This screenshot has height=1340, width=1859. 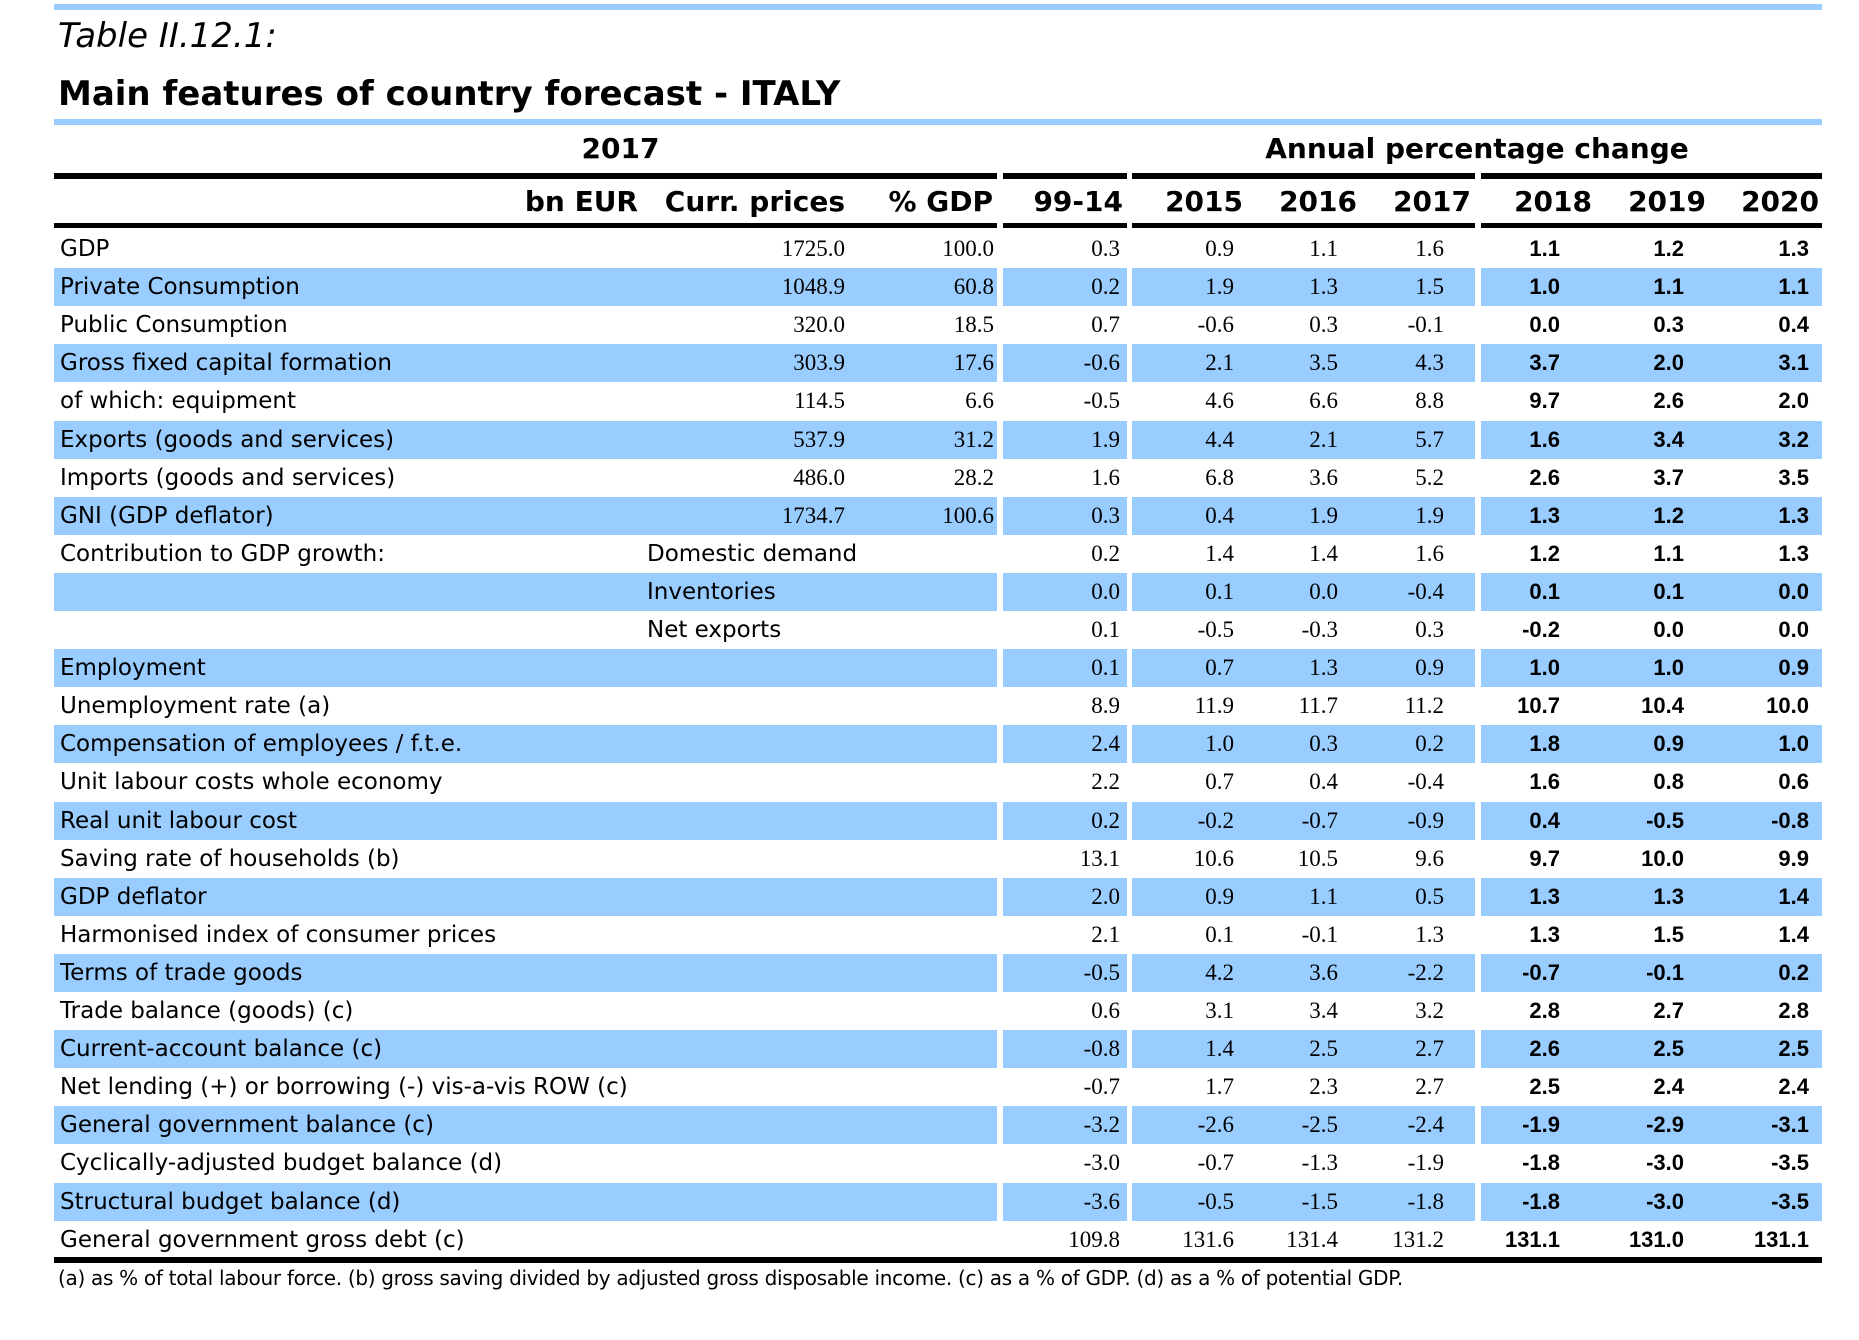 I want to click on cell-2017: -0.1, so click(x=1425, y=325).